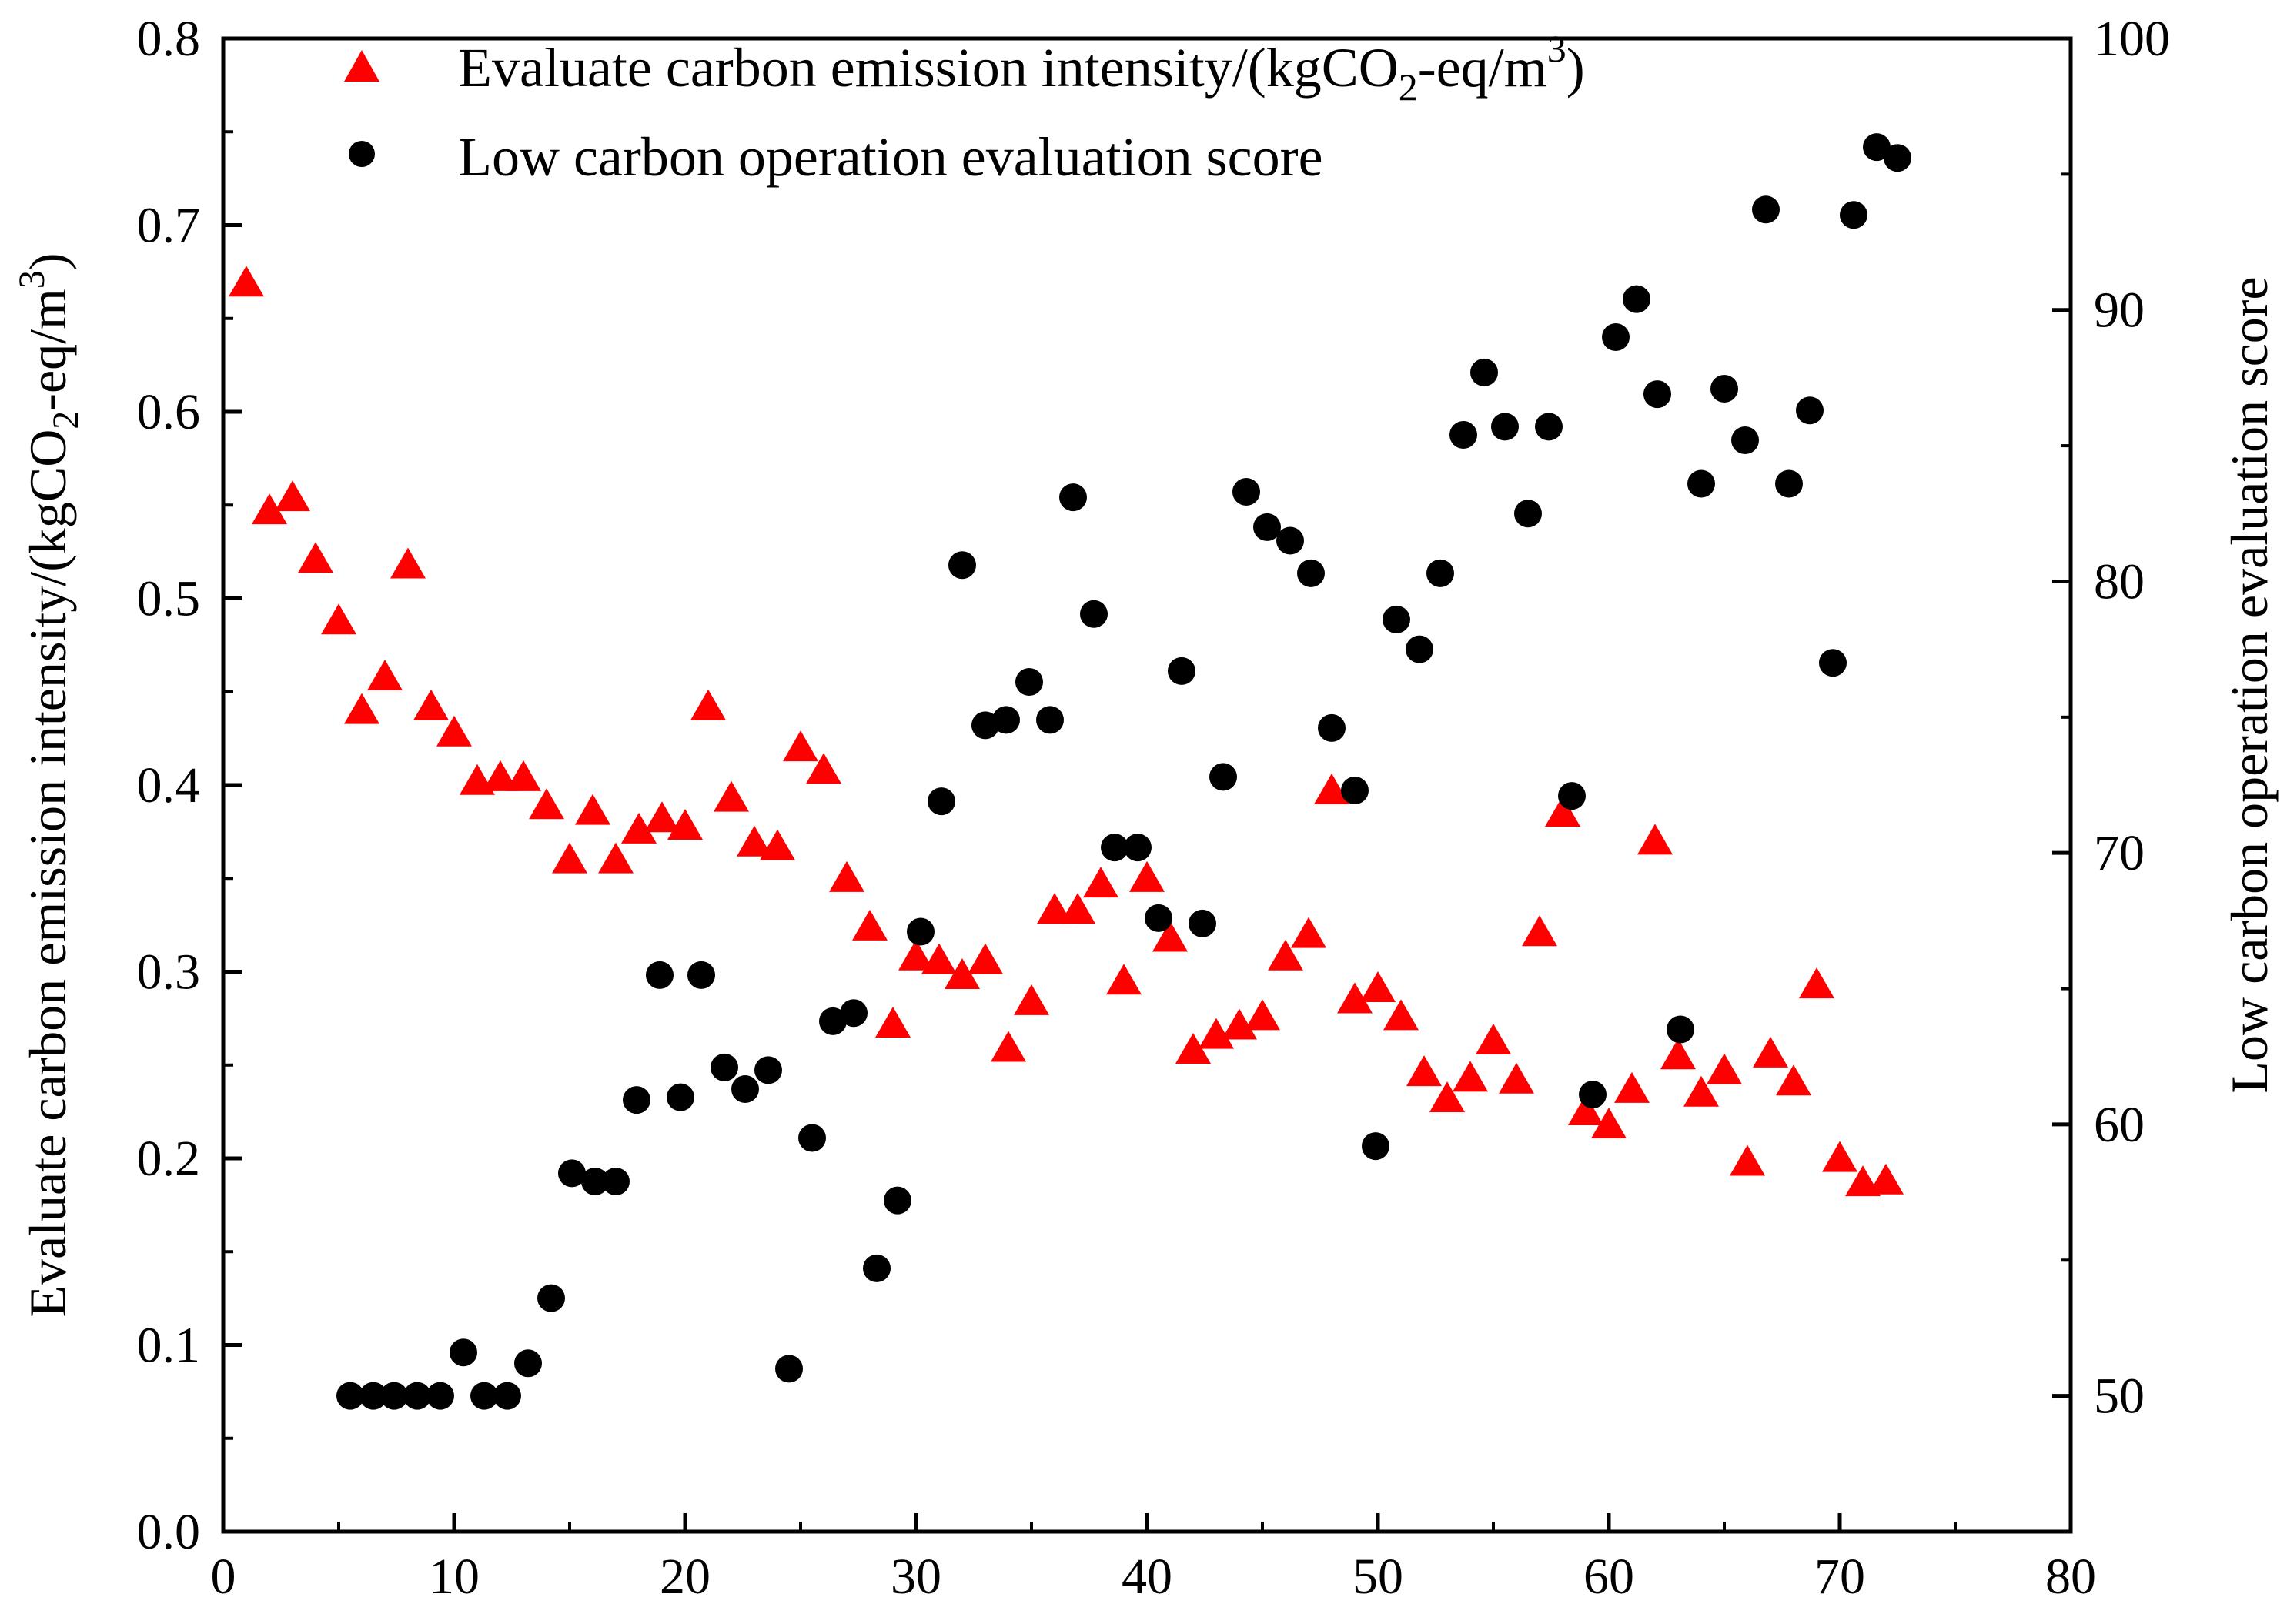 This screenshot has height=1624, width=2287. What do you see at coordinates (1839, 1577) in the screenshot?
I see `x-tick-label: 70` at bounding box center [1839, 1577].